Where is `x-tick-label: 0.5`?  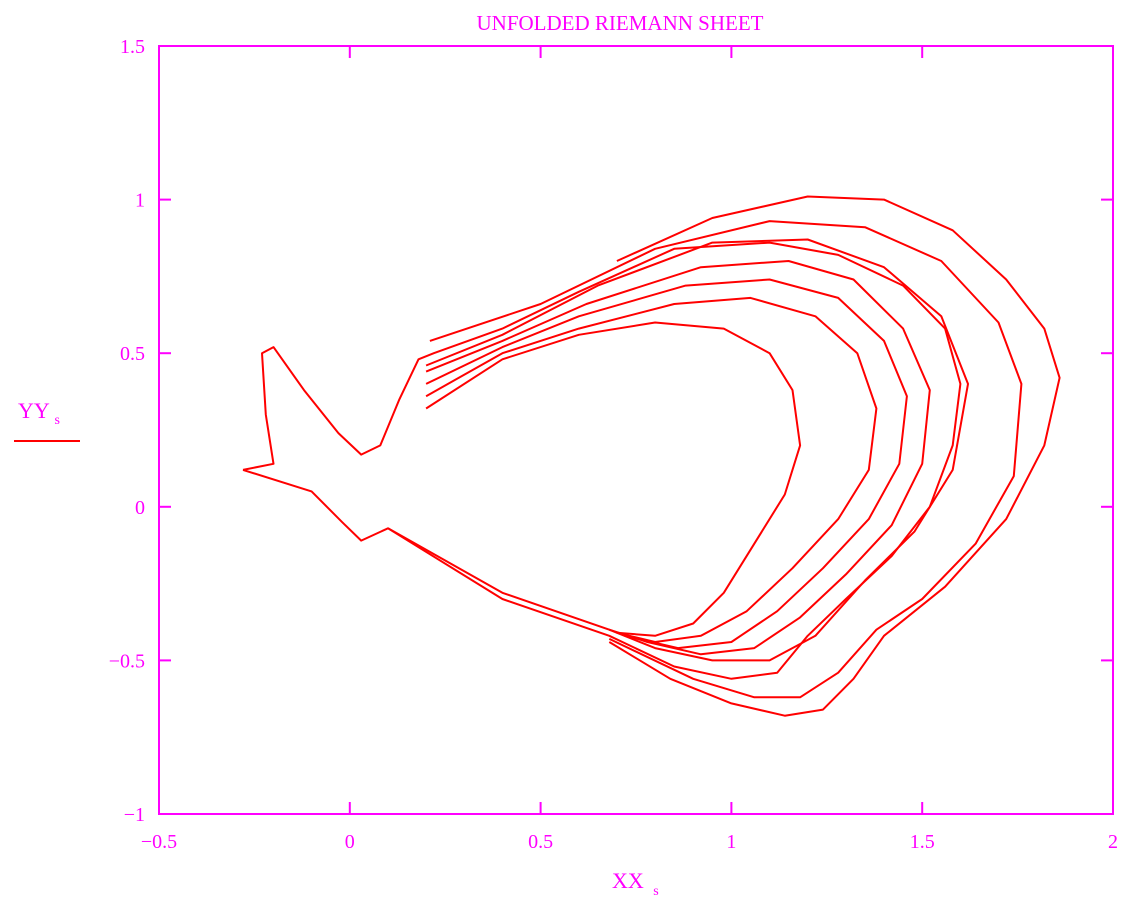
x-tick-label: 0.5 is located at coordinates (540, 842).